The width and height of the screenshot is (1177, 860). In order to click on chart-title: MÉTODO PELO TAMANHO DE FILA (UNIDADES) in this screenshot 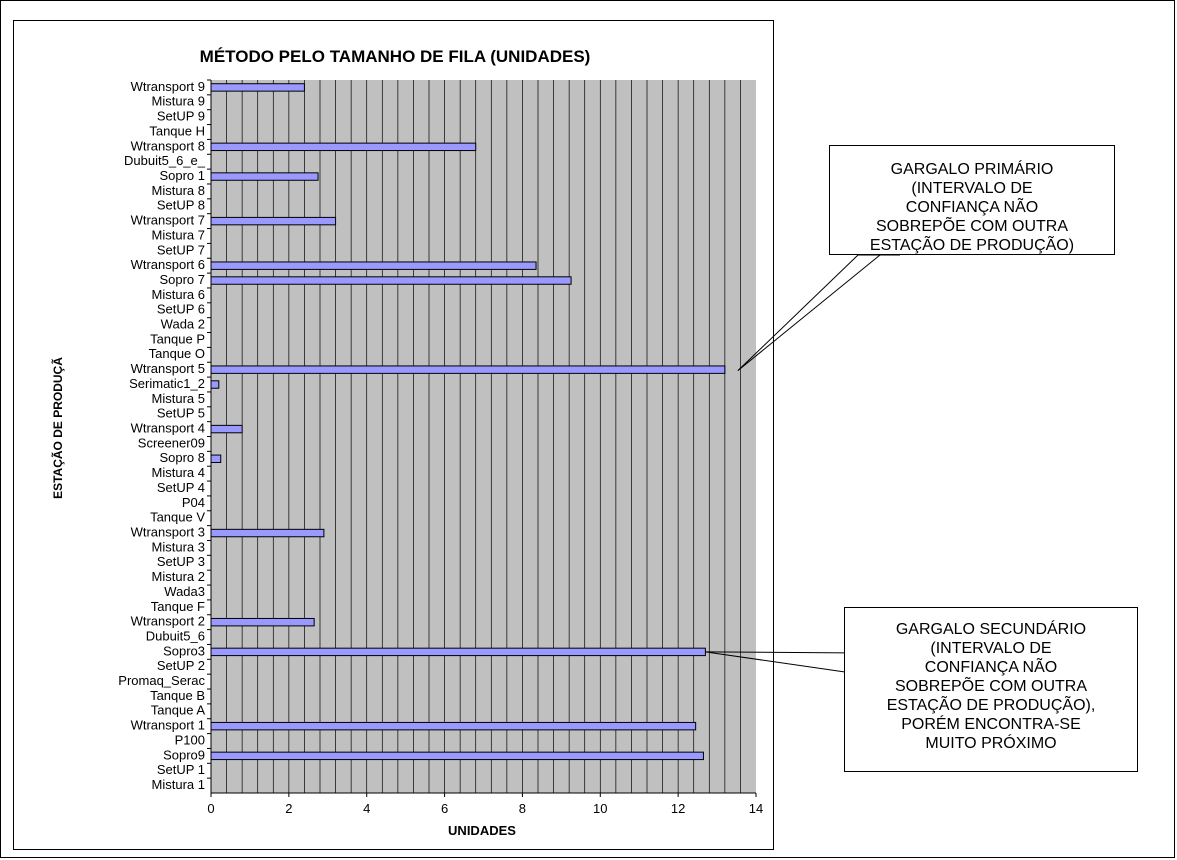, I will do `click(395, 56)`.